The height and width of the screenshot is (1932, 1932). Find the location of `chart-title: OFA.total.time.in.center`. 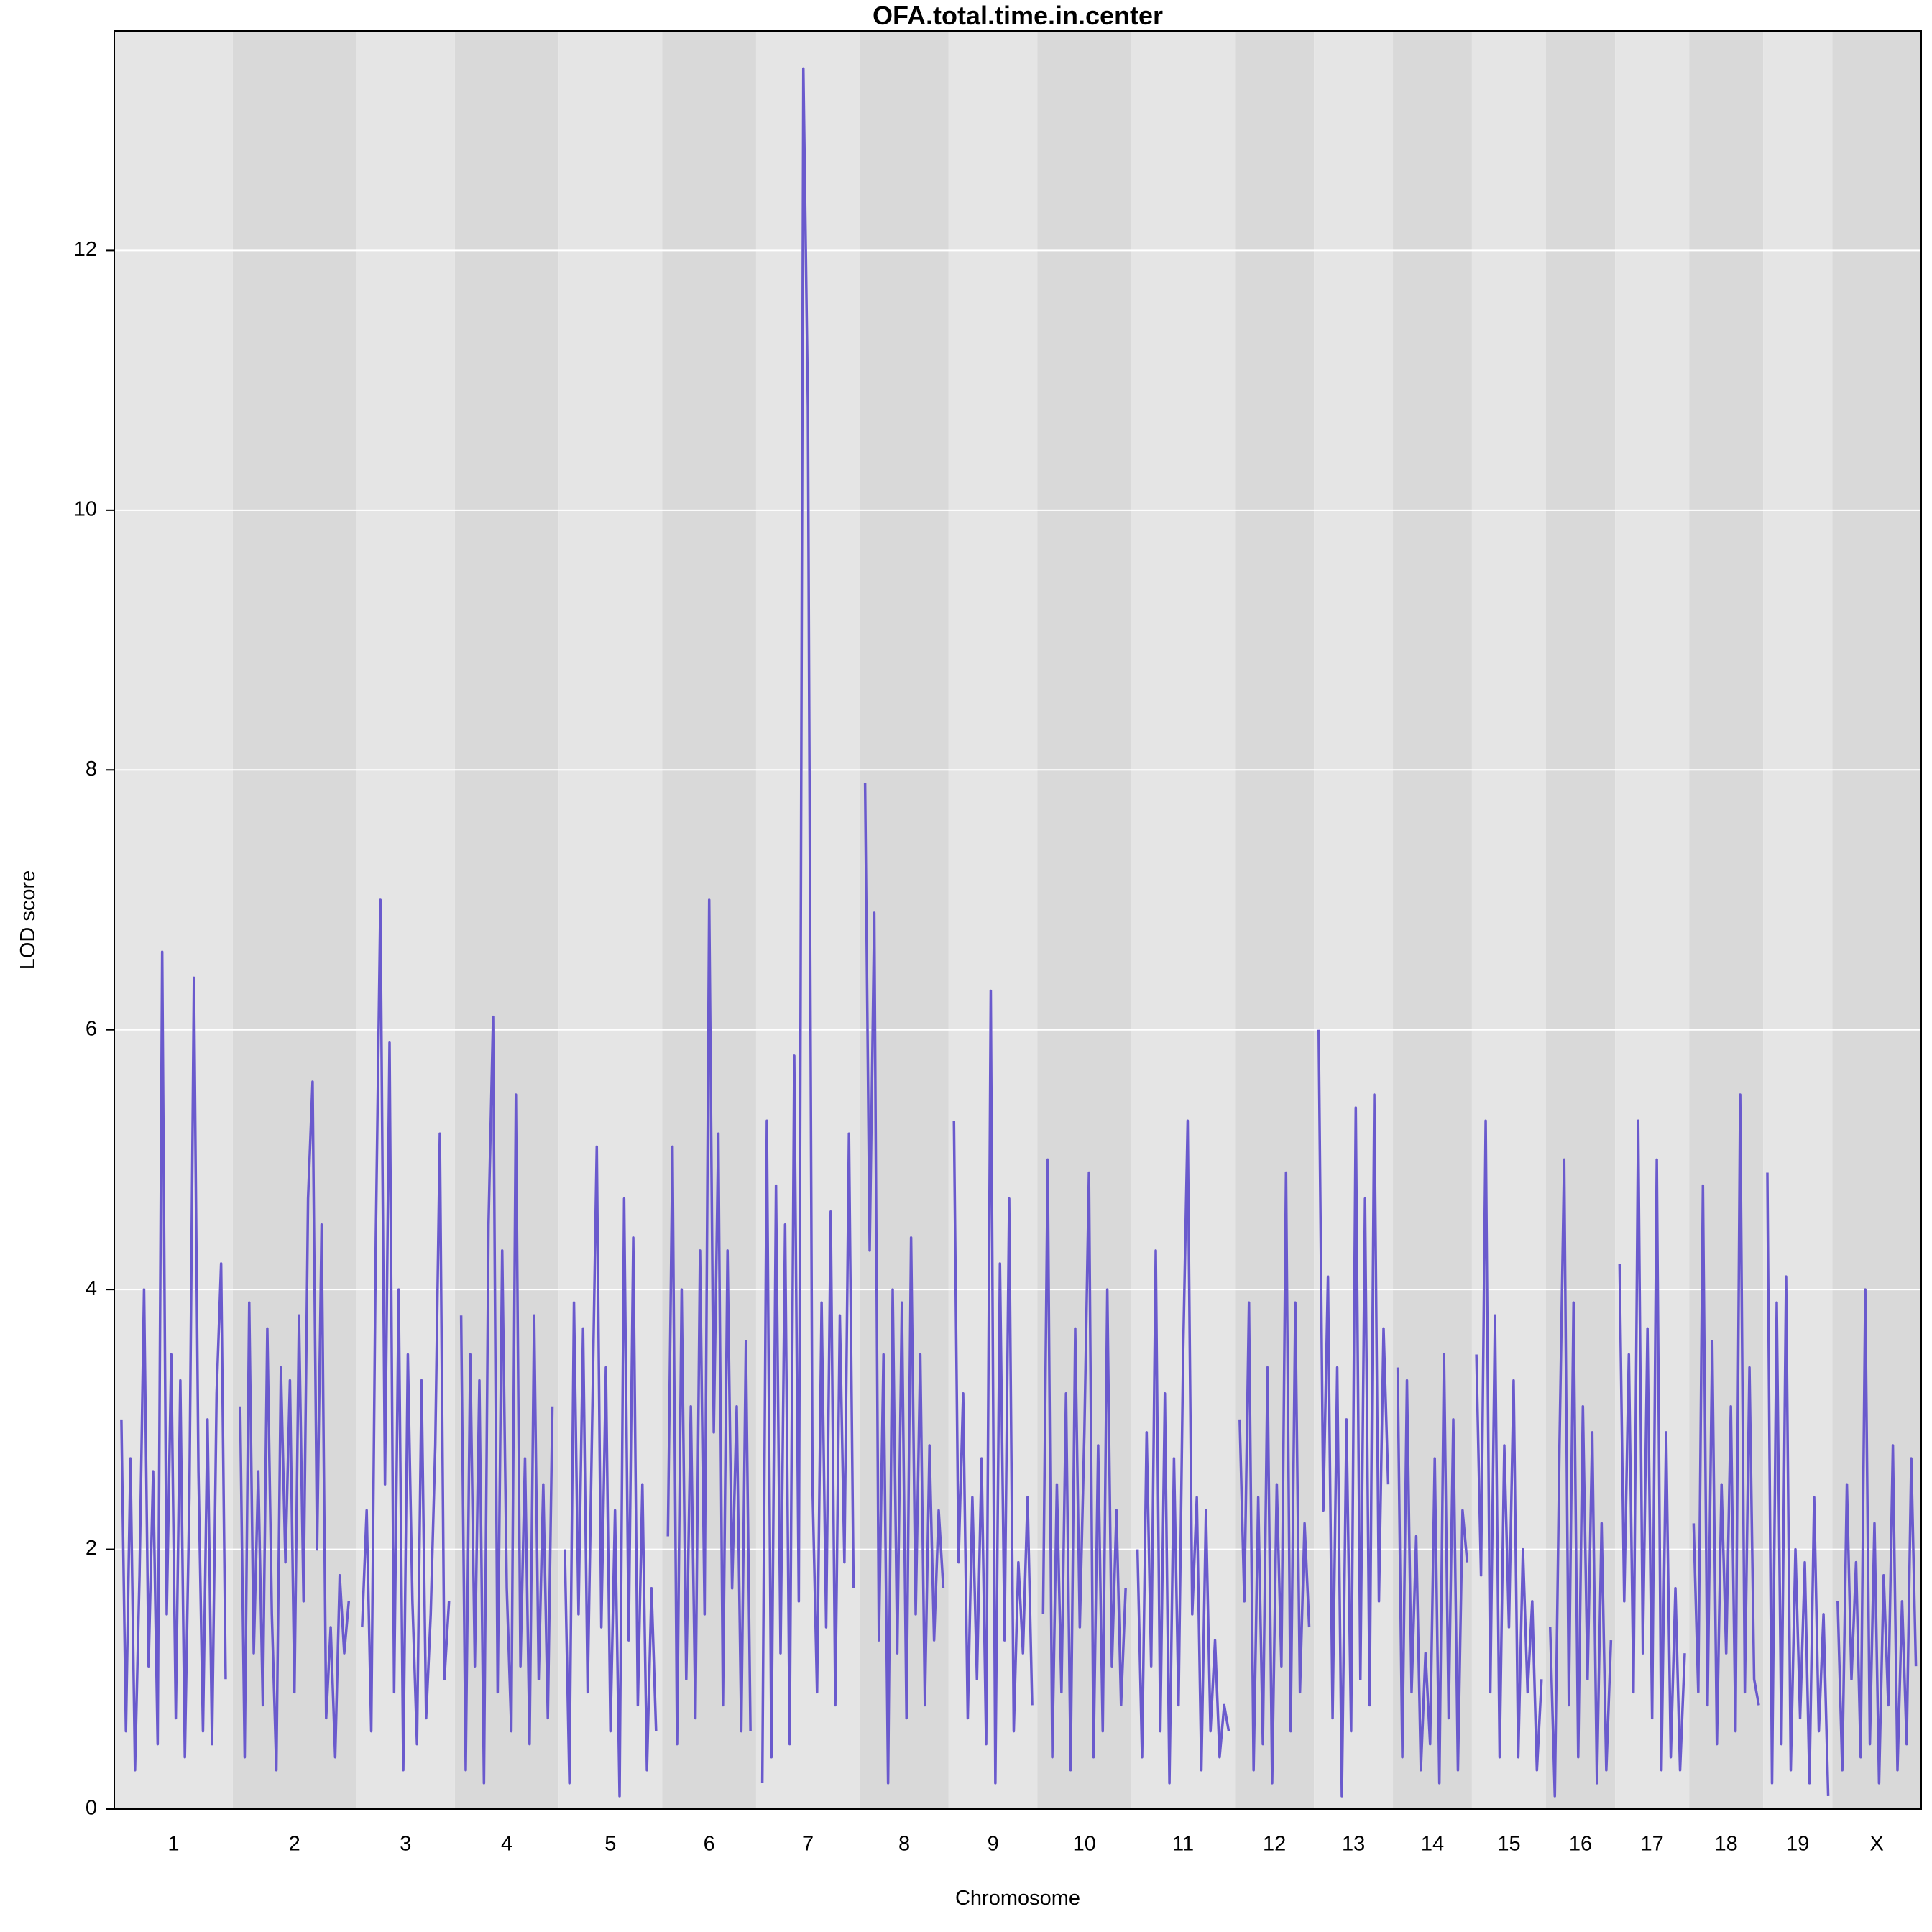

chart-title: OFA.total.time.in.center is located at coordinates (1018, 15).